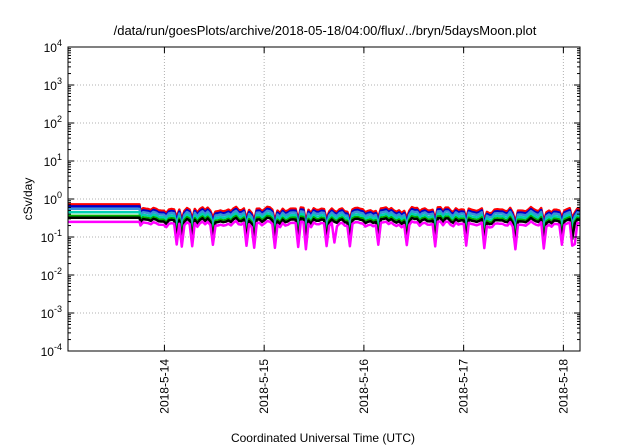 Image resolution: width=640 pixels, height=448 pixels. Describe the element at coordinates (53, 122) in the screenshot. I see `y-tick-label: 10²` at that location.